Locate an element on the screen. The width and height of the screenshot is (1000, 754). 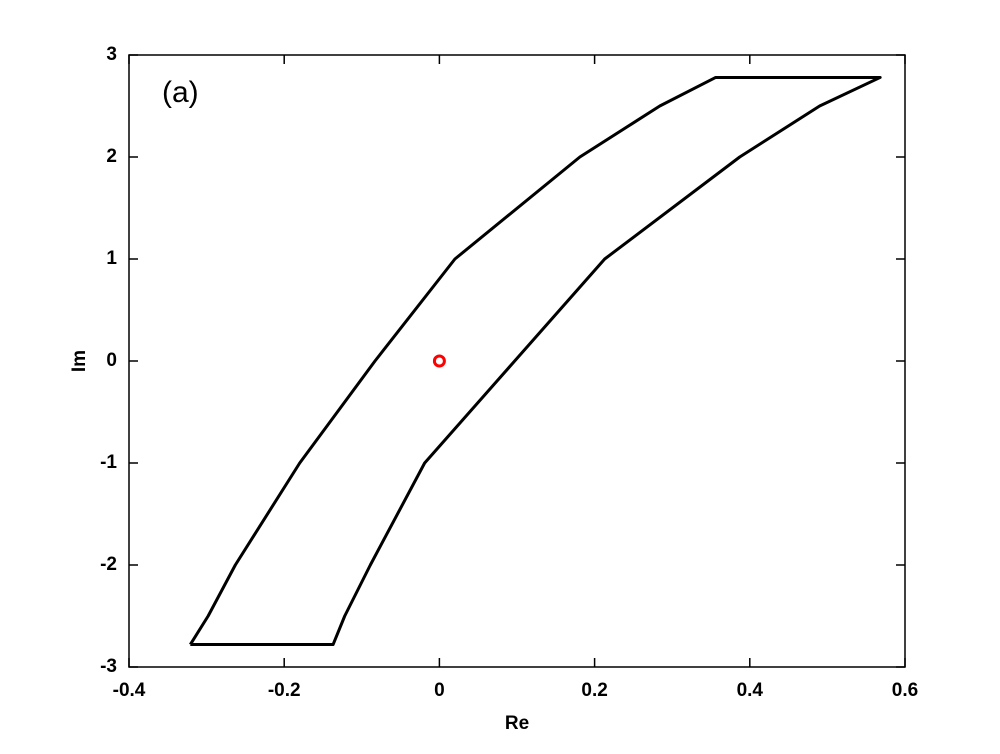
y-tick-label: 3 is located at coordinates (111, 54).